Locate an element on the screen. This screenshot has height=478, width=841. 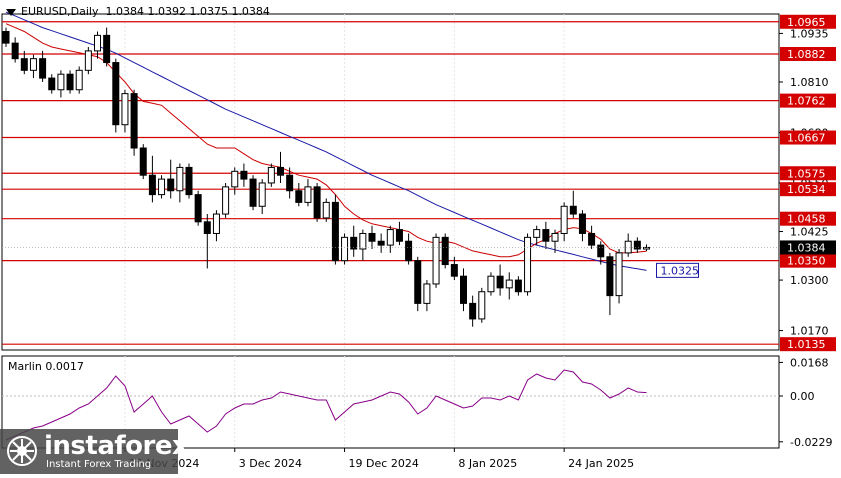
level-price-label: 1.0762 is located at coordinates (806, 101).